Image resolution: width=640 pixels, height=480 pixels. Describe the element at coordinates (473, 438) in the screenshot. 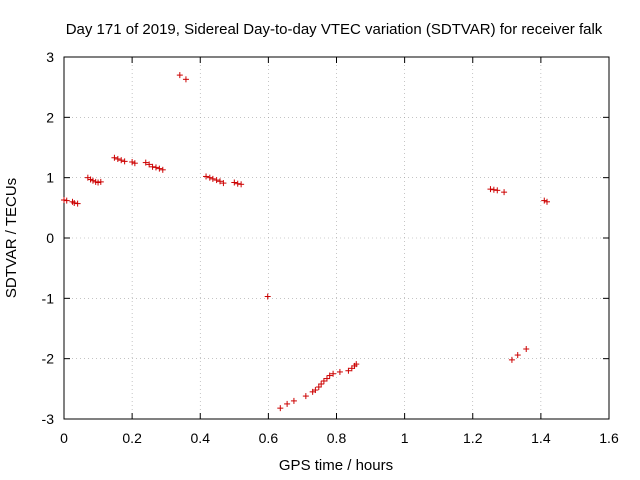

I see `x-tick-label: 1.2` at that location.